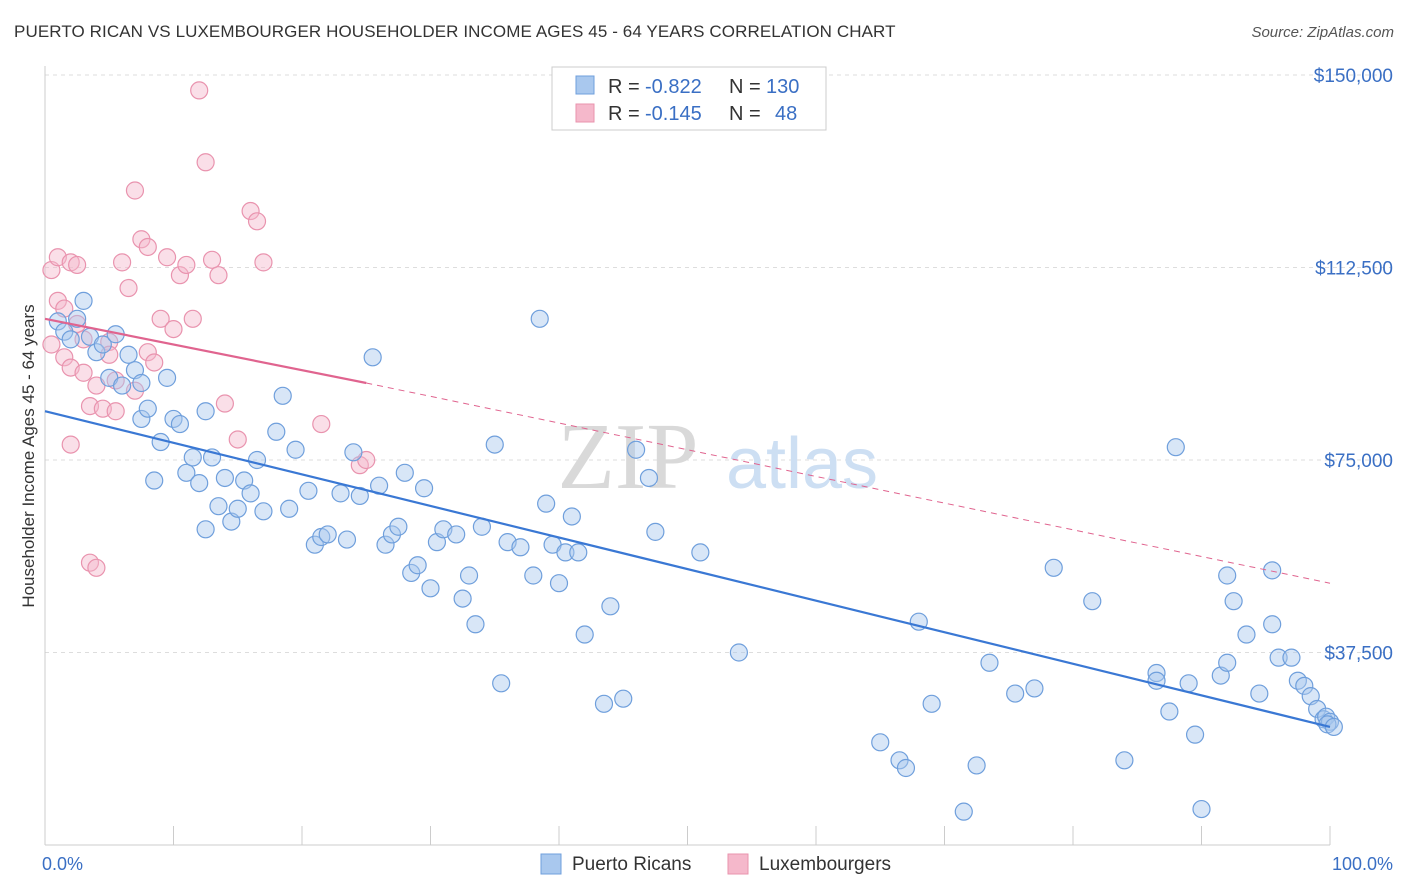 This screenshot has width=1406, height=892. I want to click on legend-n-label: N =, so click(745, 87).